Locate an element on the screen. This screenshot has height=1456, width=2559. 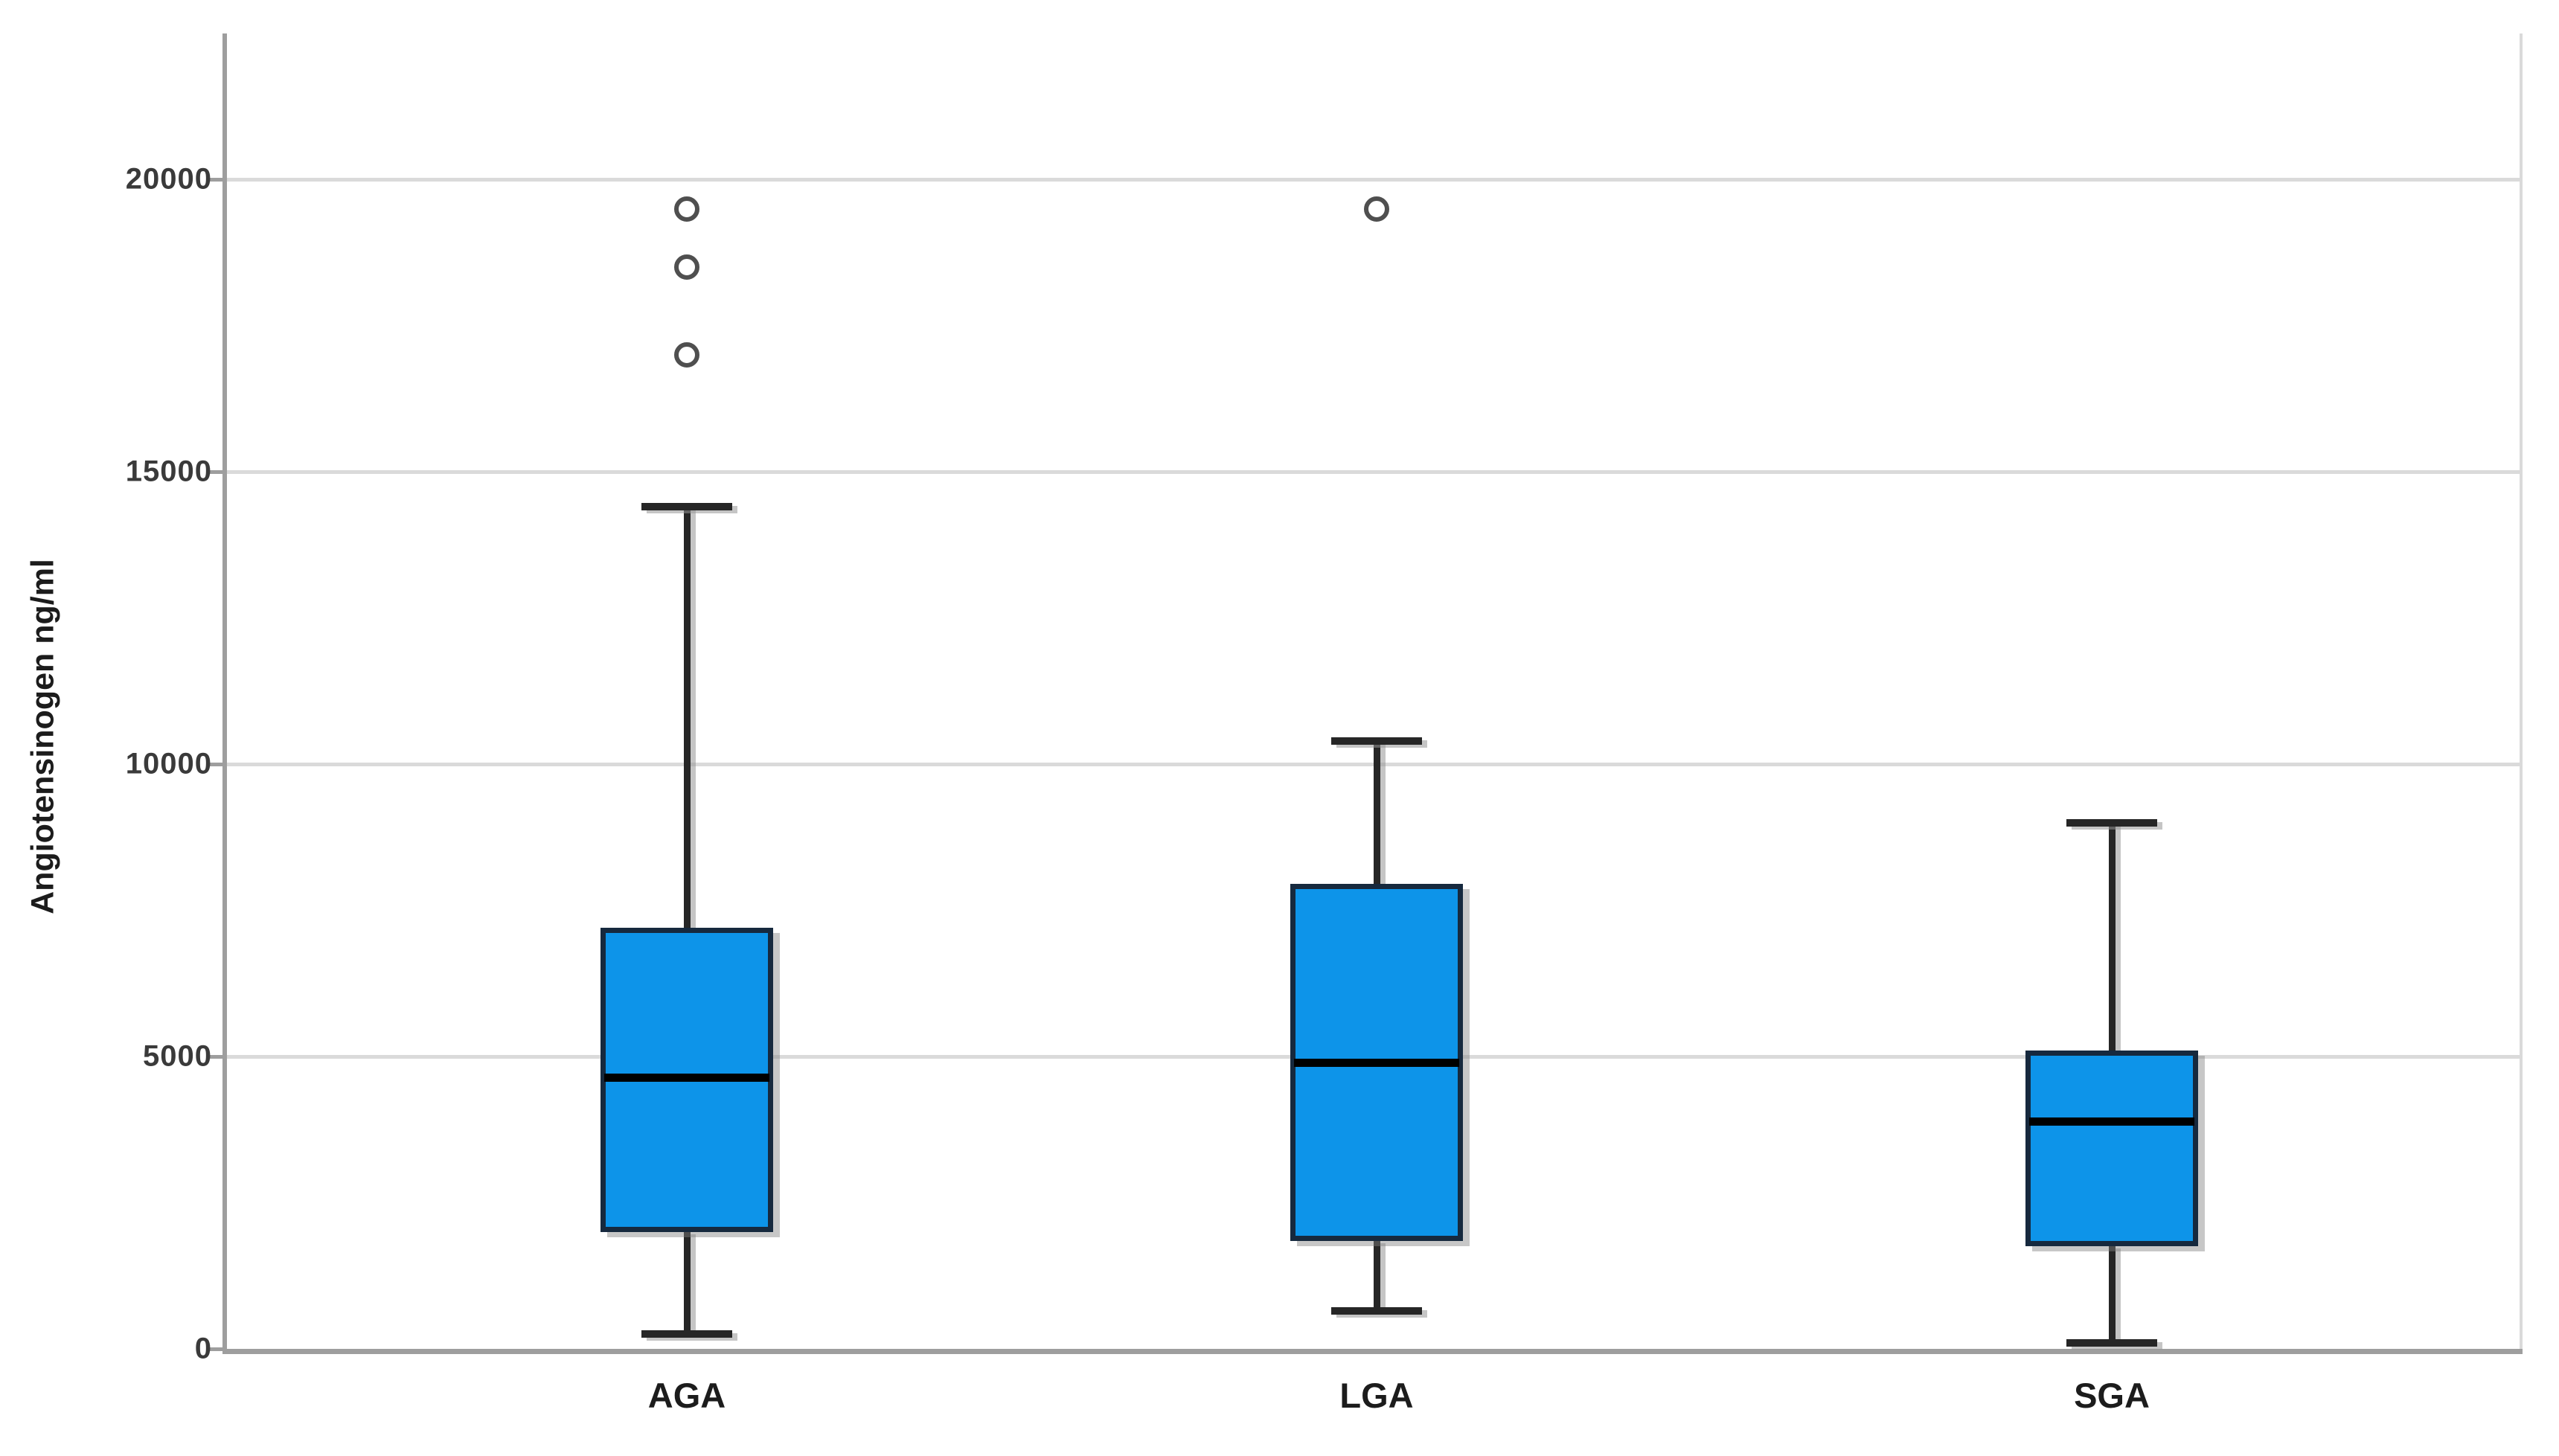
whisker-cap-min-lga is located at coordinates (1376, 1310).